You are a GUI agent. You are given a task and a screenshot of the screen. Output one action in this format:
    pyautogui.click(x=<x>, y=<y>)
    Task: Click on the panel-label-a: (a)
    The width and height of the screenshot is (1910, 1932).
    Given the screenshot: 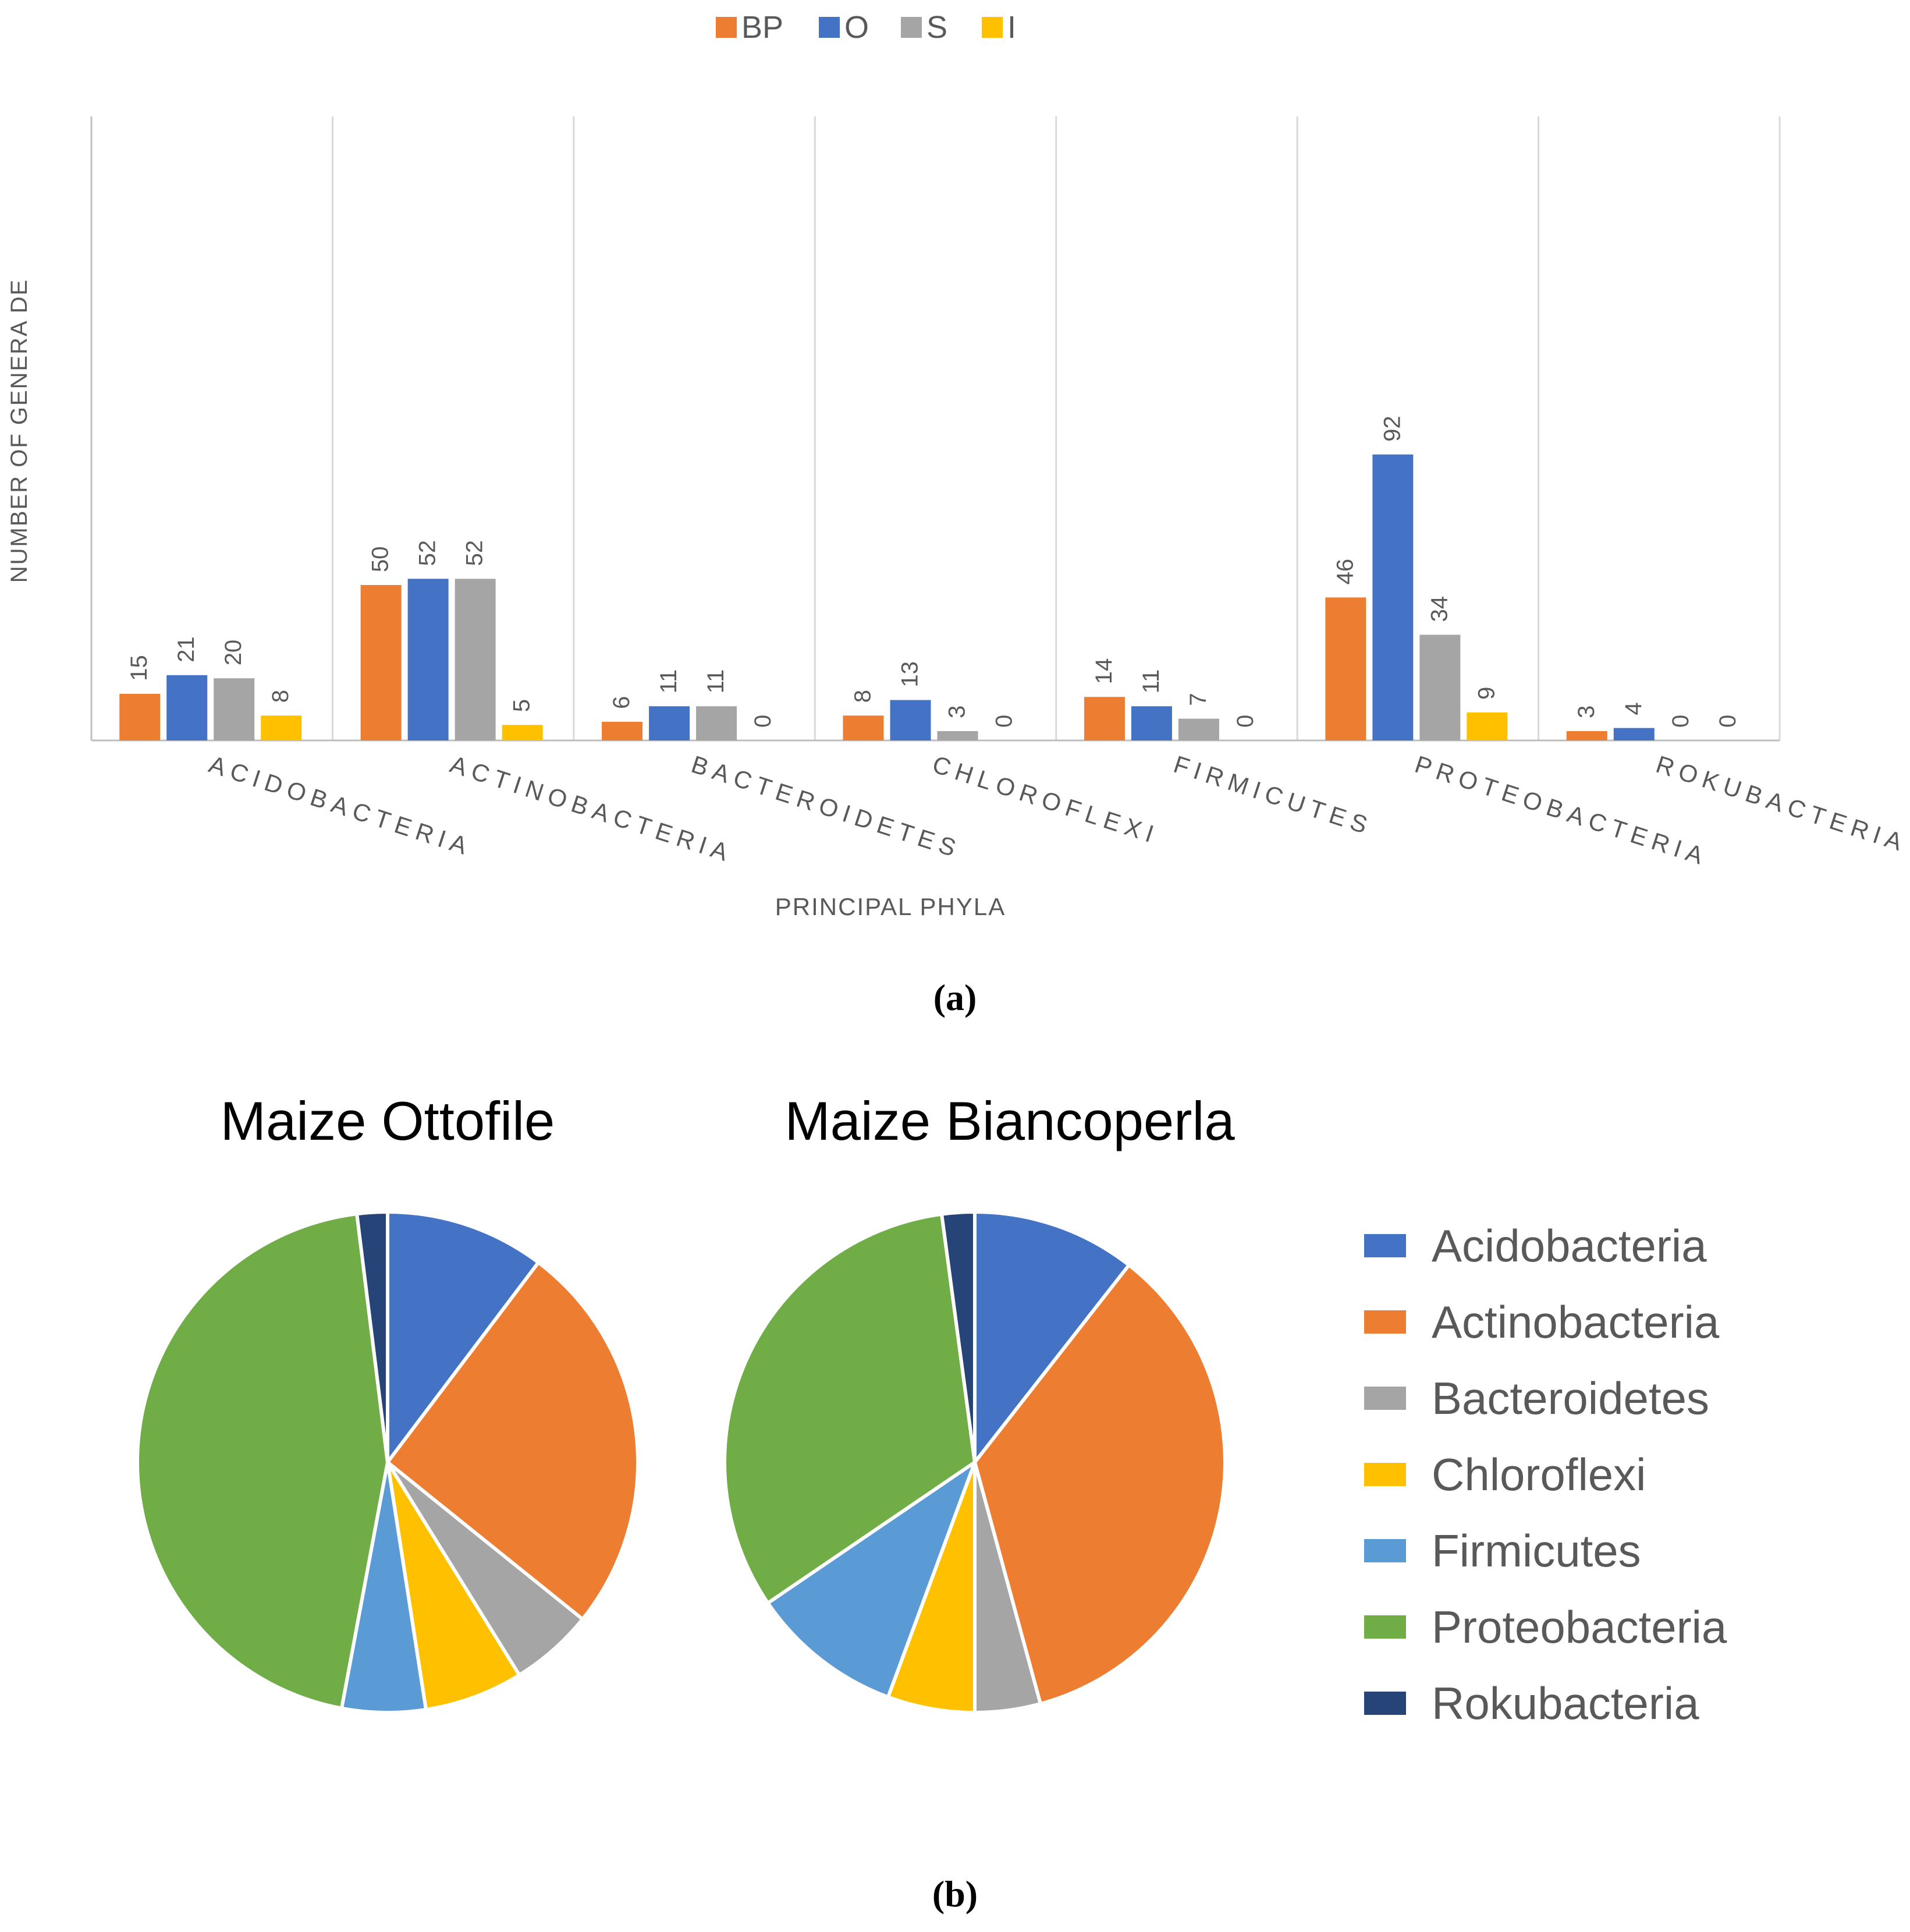 What is the action you would take?
    pyautogui.click(x=955, y=997)
    